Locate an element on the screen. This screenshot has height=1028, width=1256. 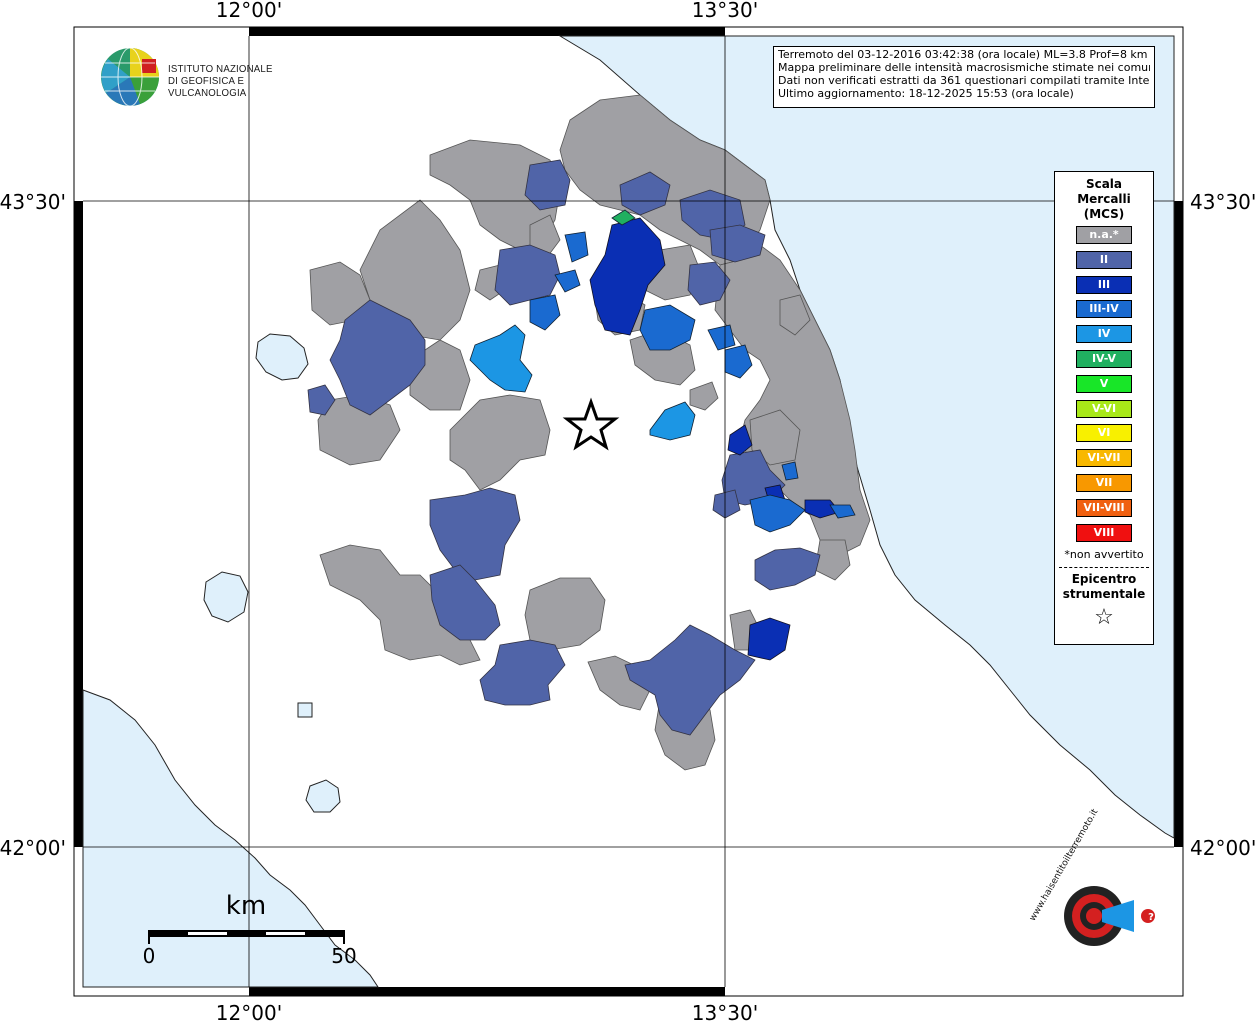
epicenter-star-icon is located at coordinates (591, 424).